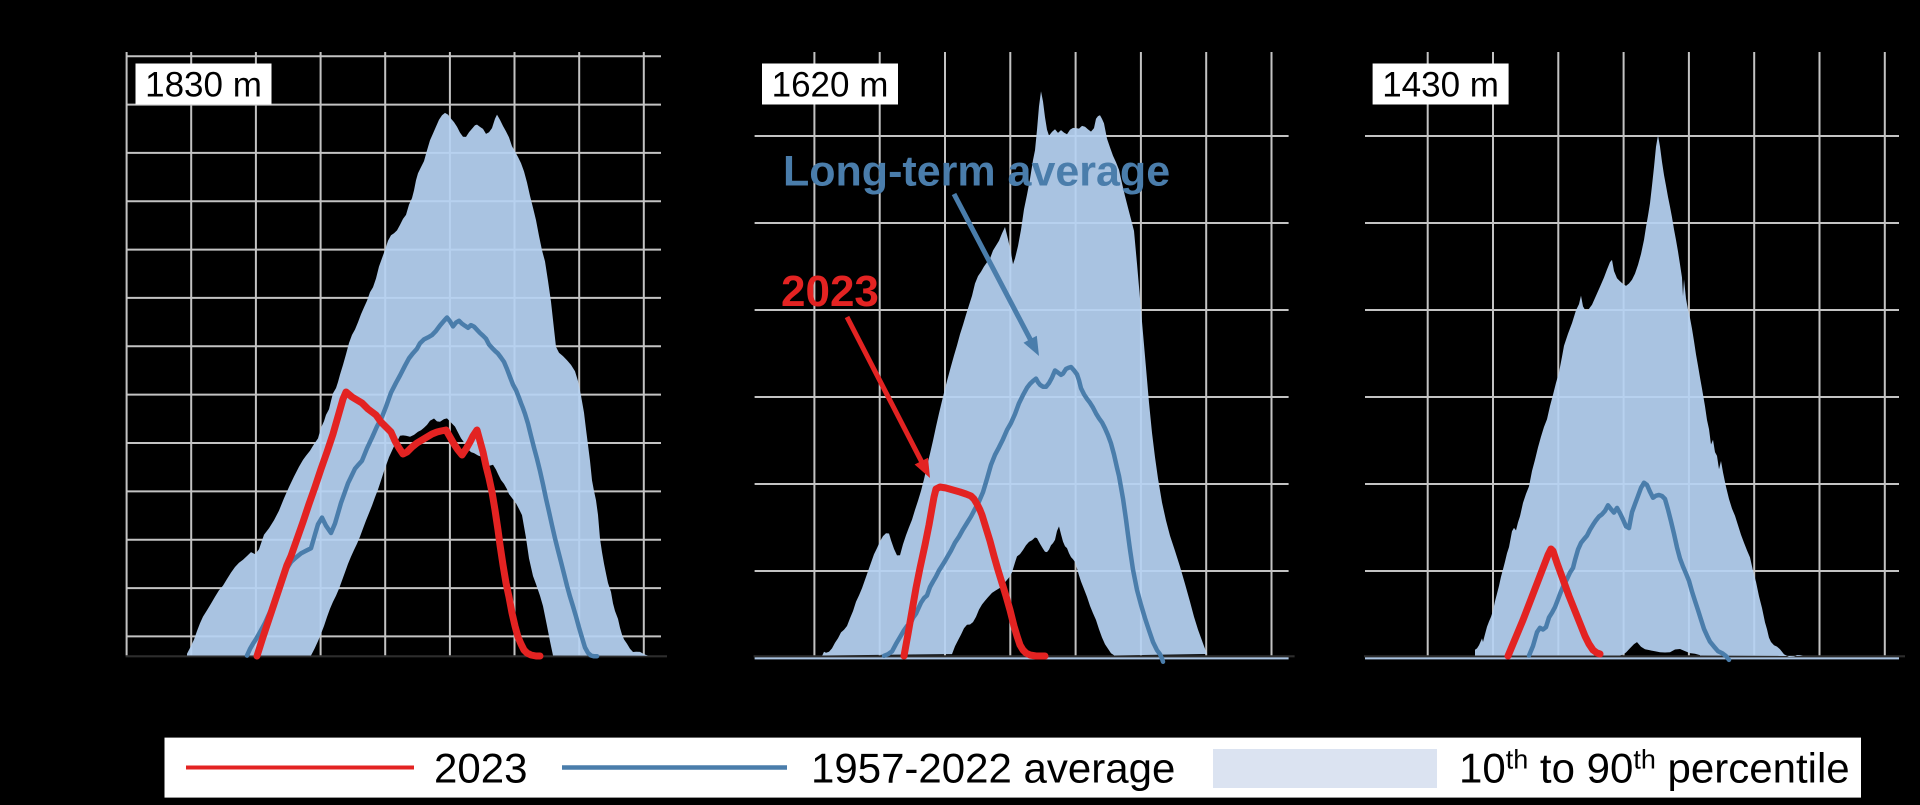  I want to click on svg-text: 1957-2022 average, so click(993, 768).